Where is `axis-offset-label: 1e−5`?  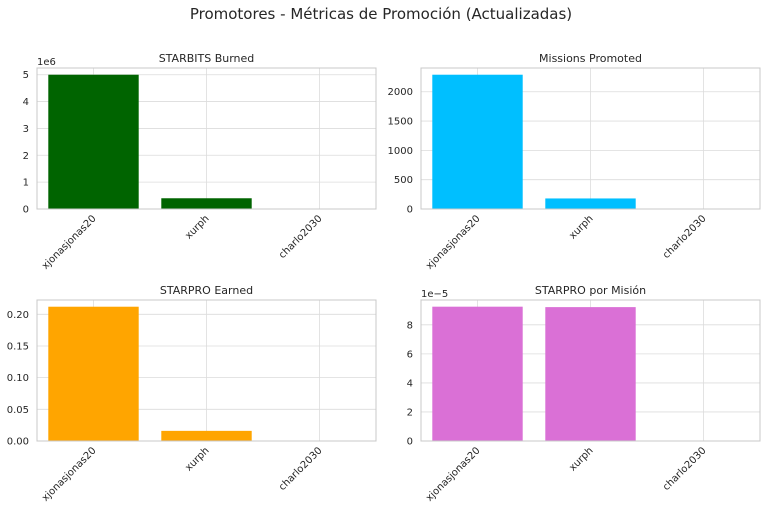
axis-offset-label: 1e−5 is located at coordinates (434, 294).